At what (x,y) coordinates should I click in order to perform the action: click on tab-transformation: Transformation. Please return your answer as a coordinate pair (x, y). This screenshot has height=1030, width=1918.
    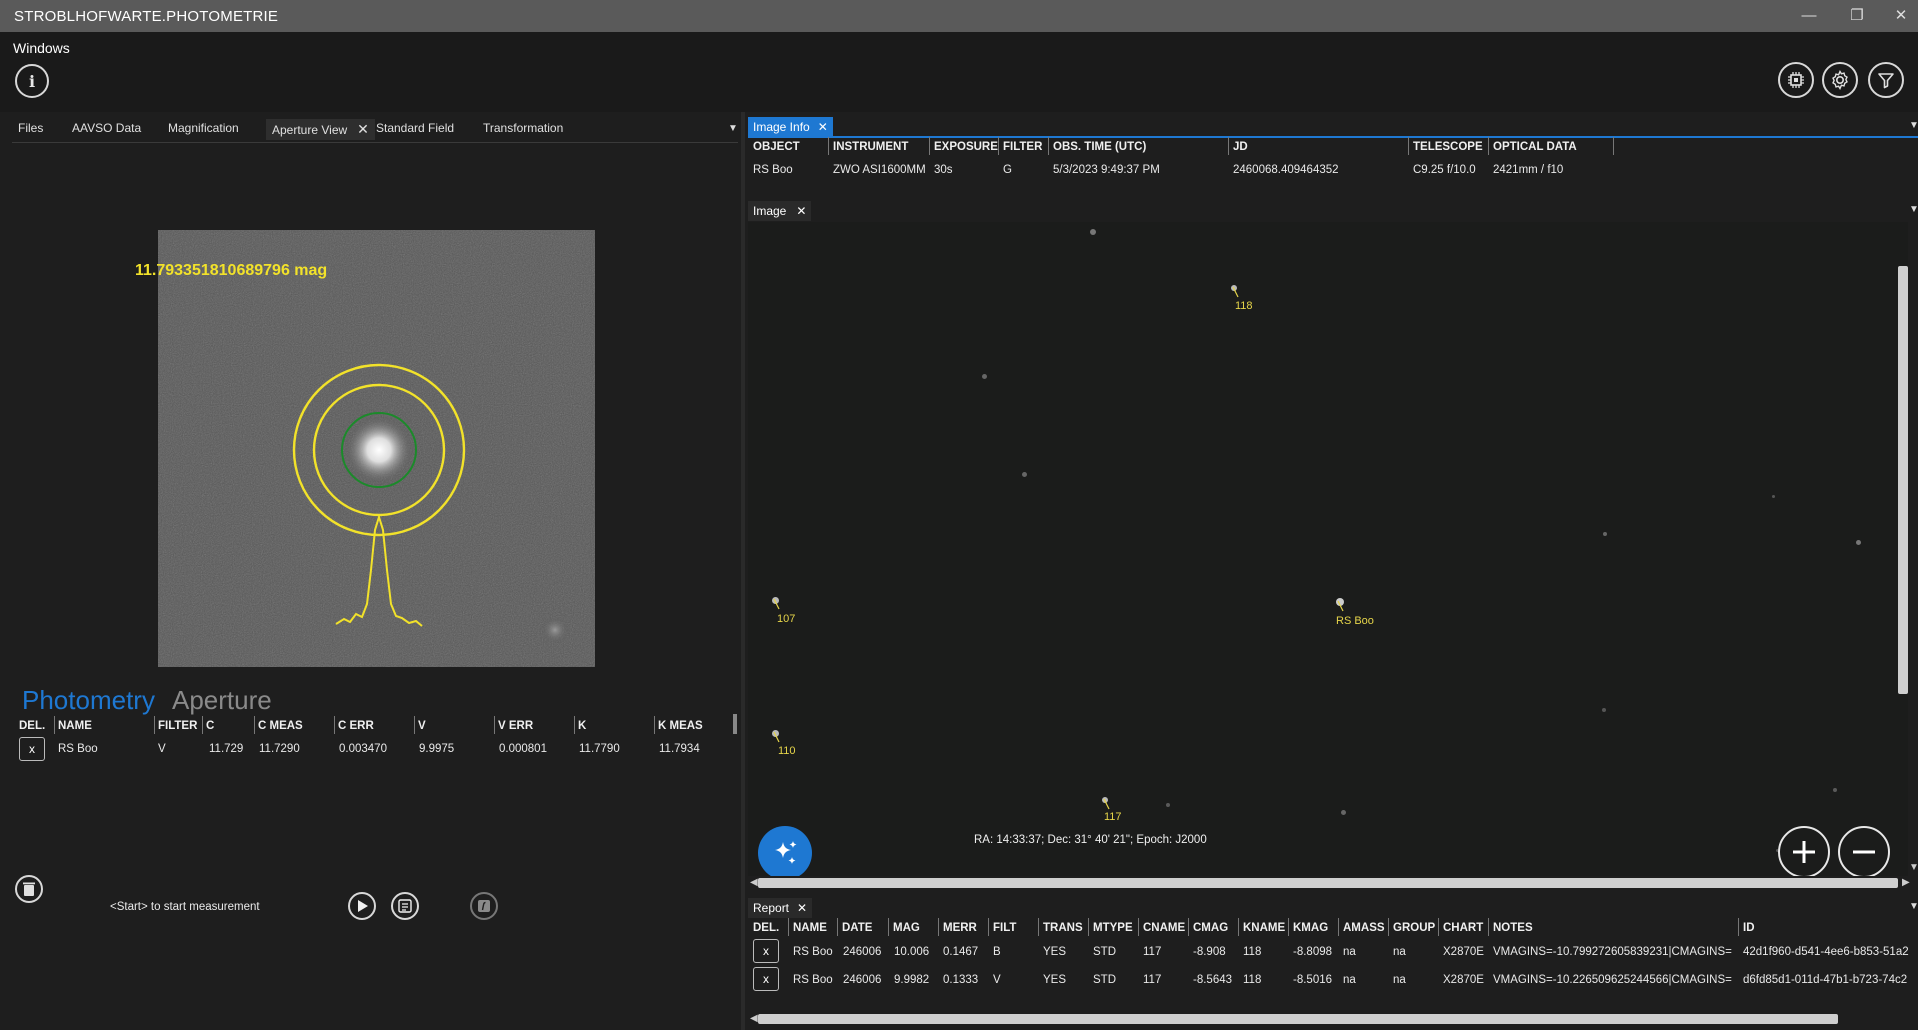
    Looking at the image, I should click on (523, 128).